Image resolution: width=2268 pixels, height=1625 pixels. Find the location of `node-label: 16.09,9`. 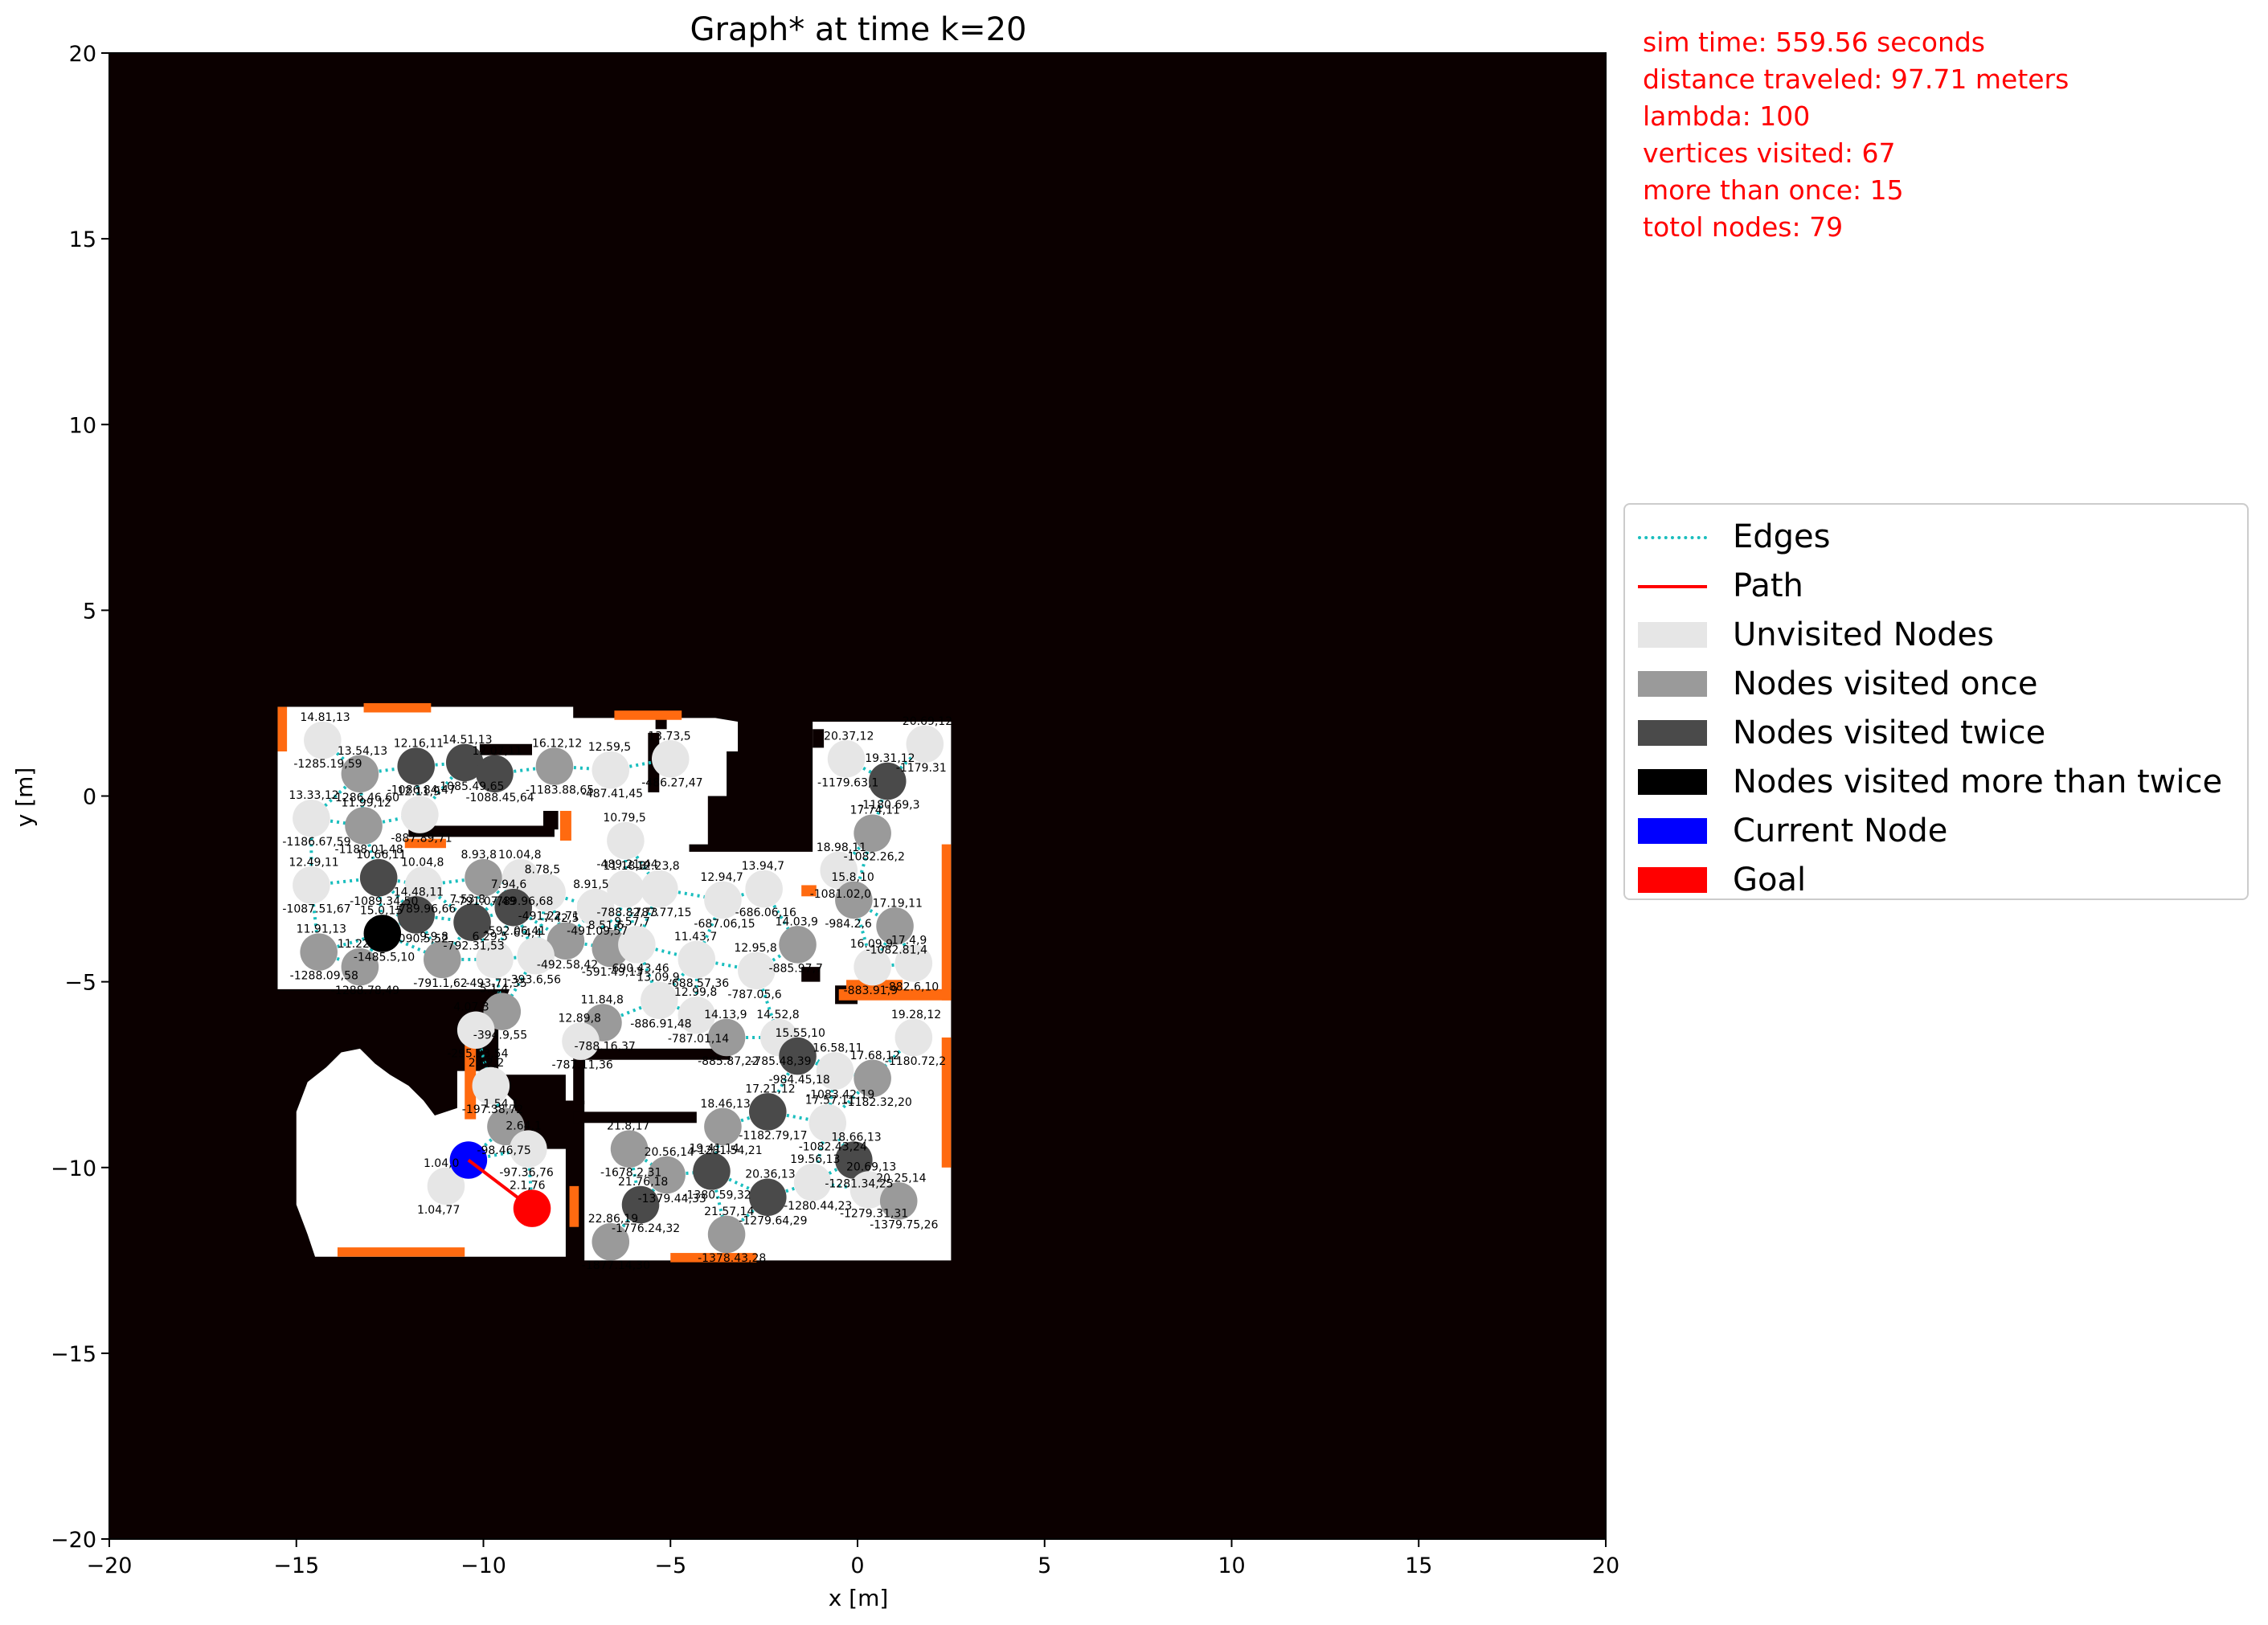

node-label: 16.09,9 is located at coordinates (872, 945).